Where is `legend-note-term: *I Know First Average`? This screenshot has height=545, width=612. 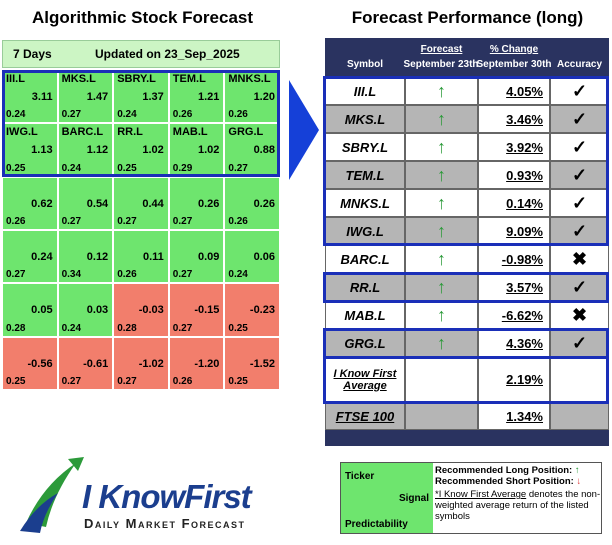 legend-note-term: *I Know First Average is located at coordinates (481, 494).